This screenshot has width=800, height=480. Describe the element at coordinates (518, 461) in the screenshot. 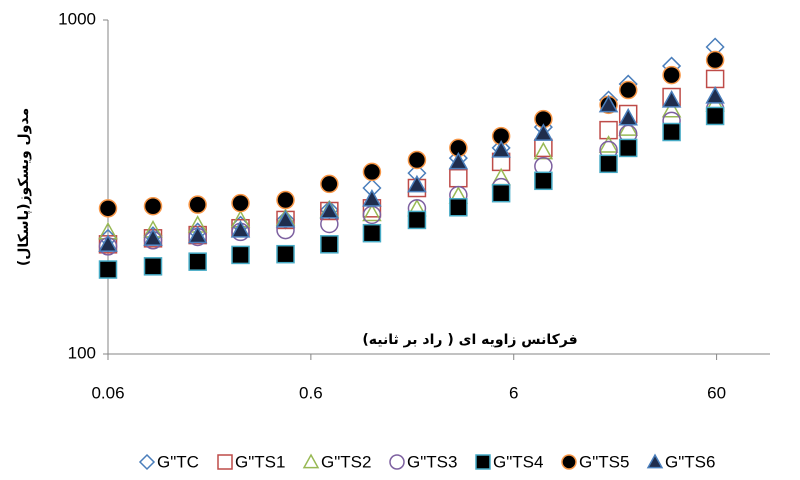

I see `legend-label: G"TS4` at that location.